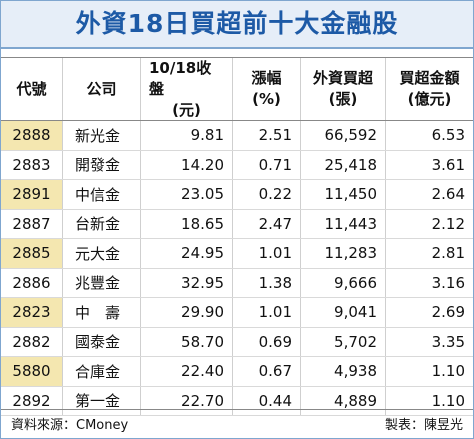 Image resolution: width=474 pixels, height=439 pixels. I want to click on table-cell: 2.47, so click(267, 223).